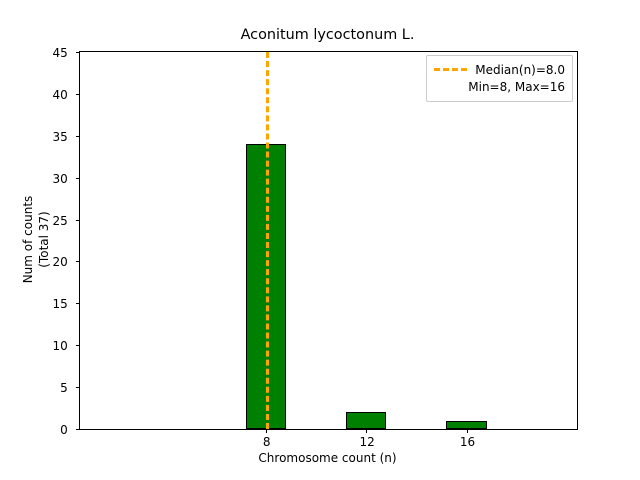 This screenshot has width=640, height=480. I want to click on y-axis-tick: 35, so click(66, 137).